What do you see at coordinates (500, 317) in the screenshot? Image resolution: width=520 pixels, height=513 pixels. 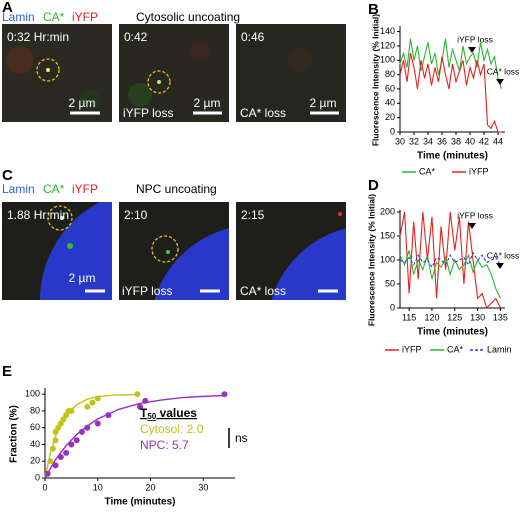 I see `x-tick-label: 135` at bounding box center [500, 317].